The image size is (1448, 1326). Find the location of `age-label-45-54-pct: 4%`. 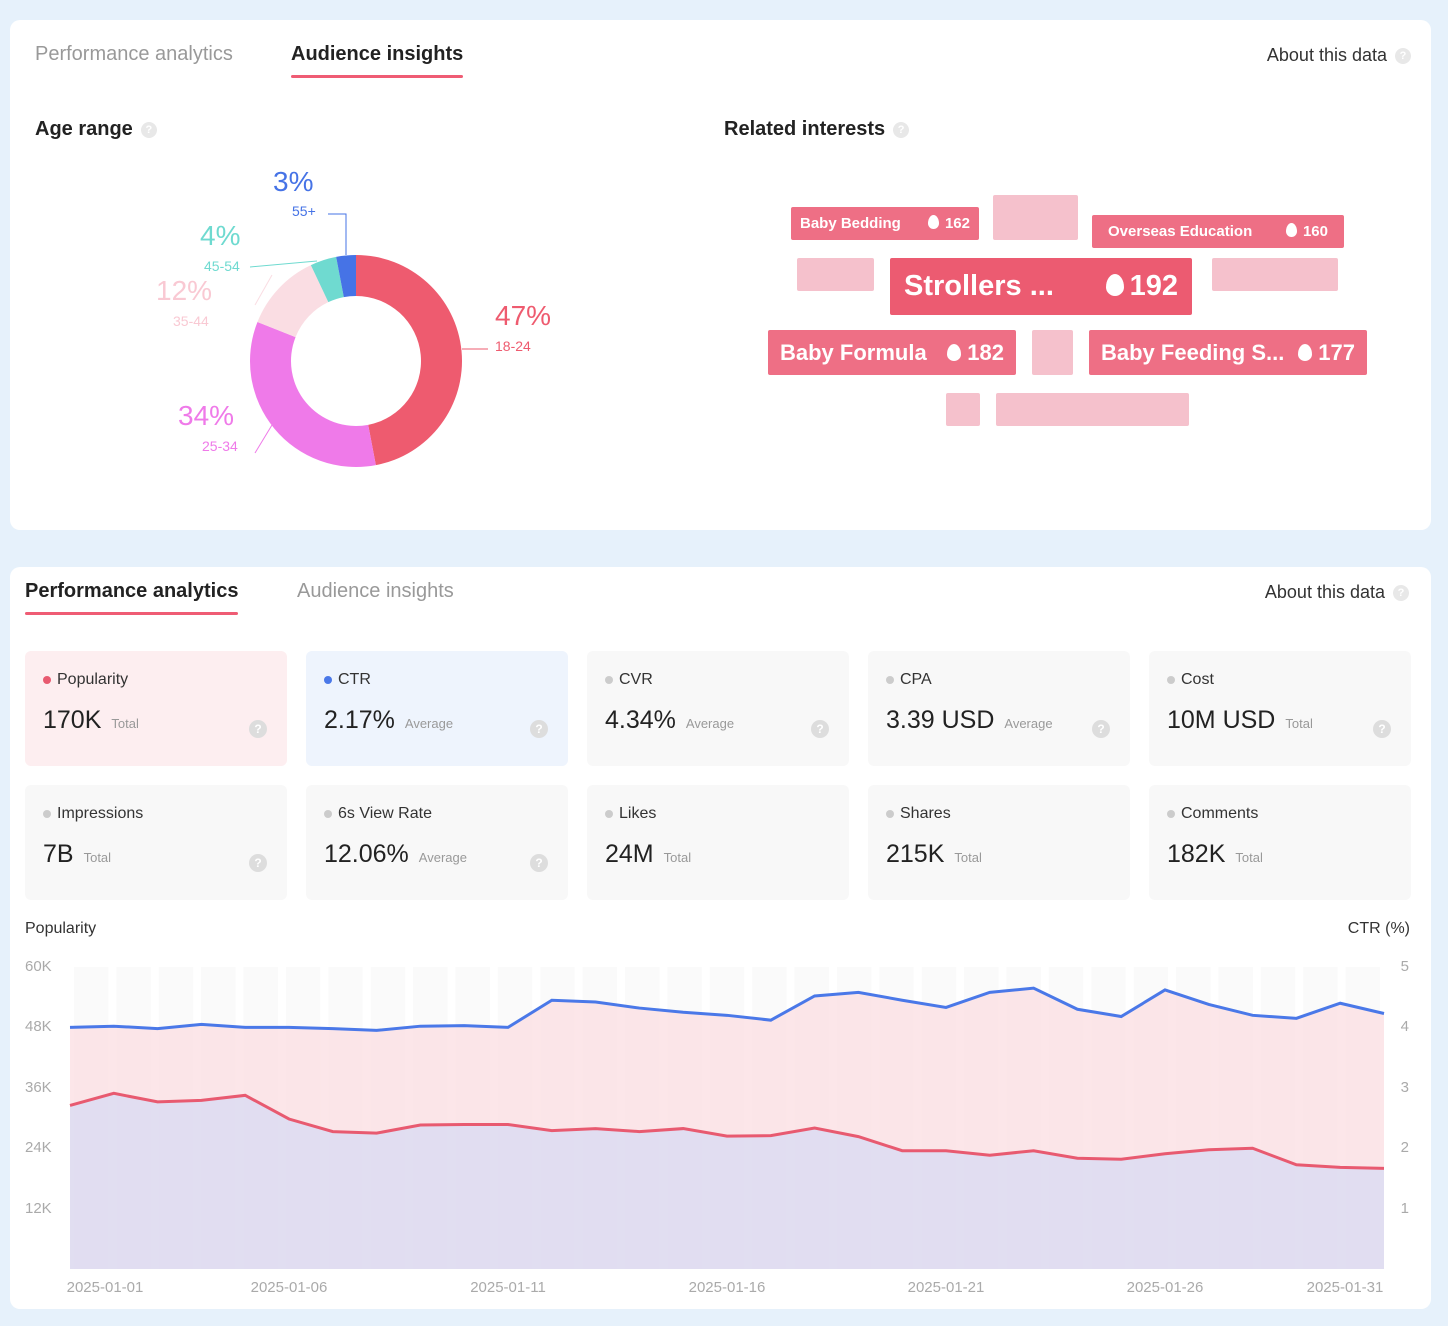

age-label-45-54-pct: 4% is located at coordinates (220, 235).